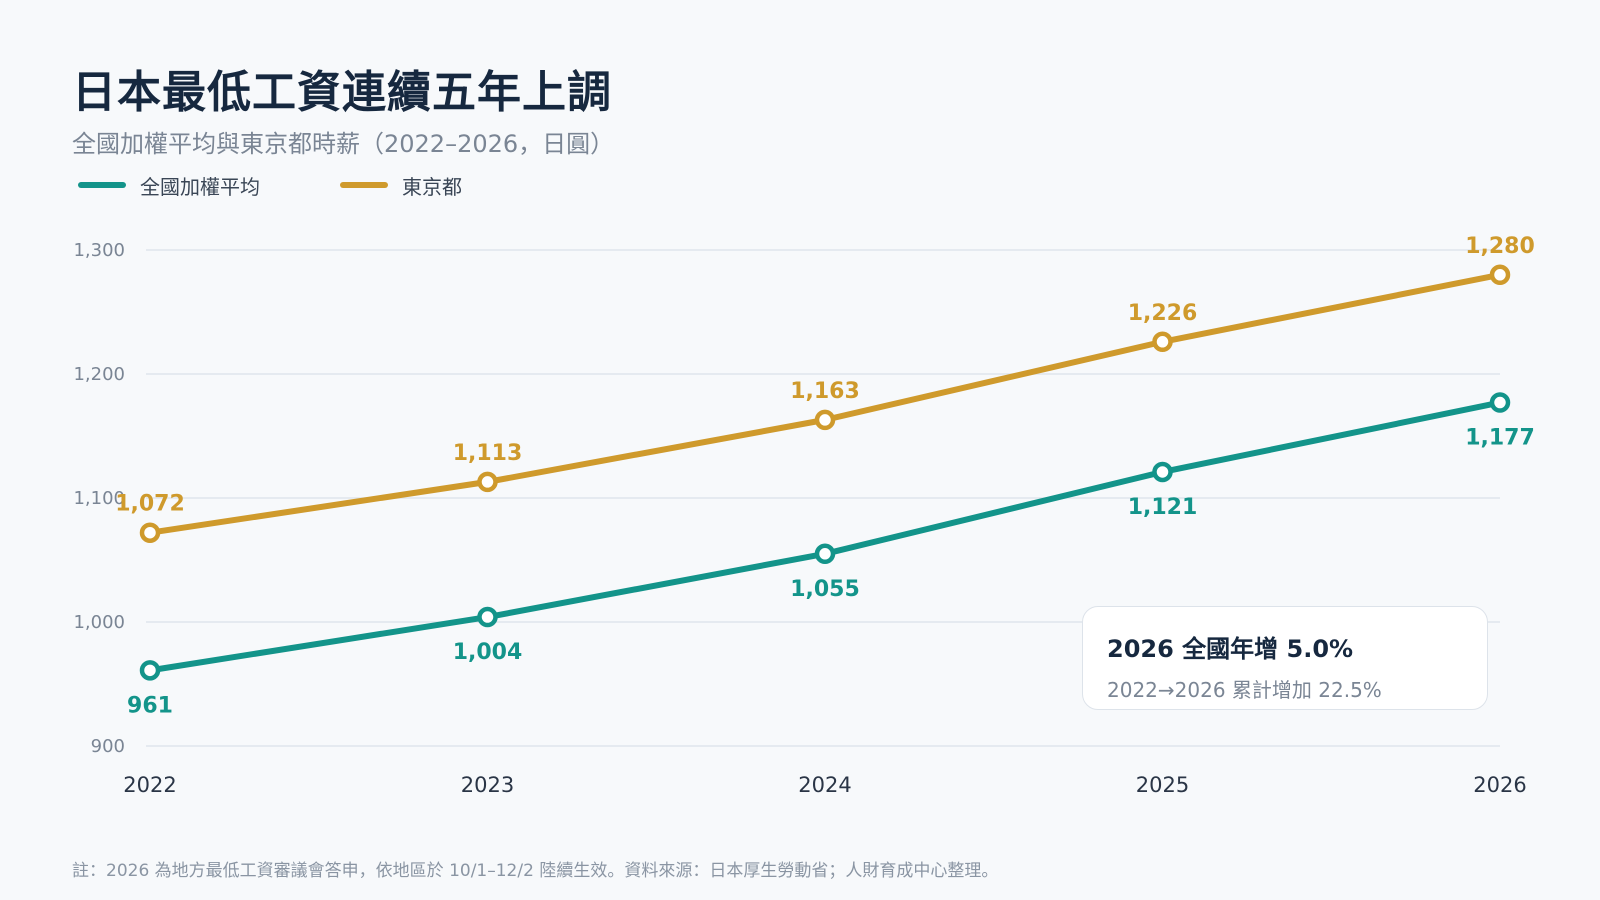  I want to click on data-label: 1,280, so click(1500, 246).